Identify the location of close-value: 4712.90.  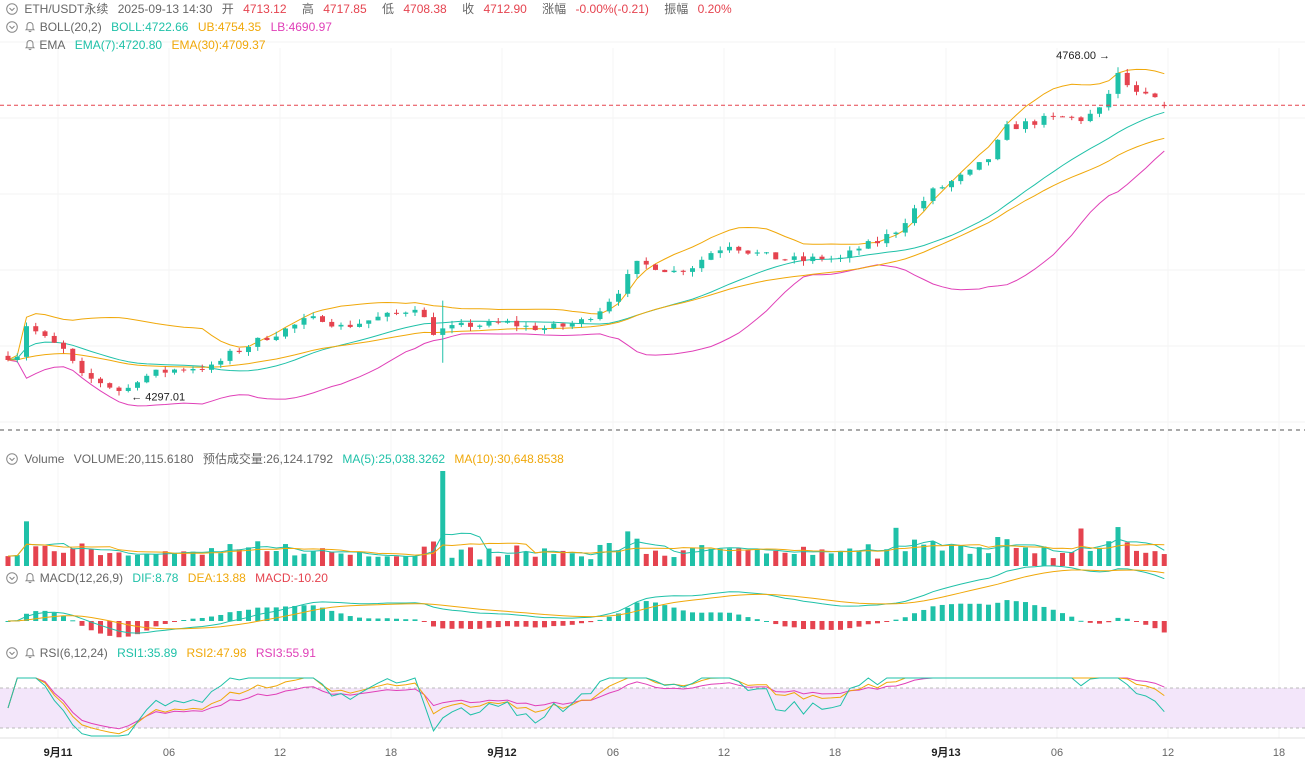
(505, 9).